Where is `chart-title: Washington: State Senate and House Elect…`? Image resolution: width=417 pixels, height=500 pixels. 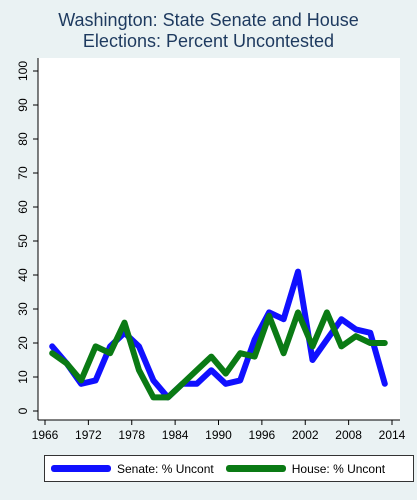
chart-title: Washington: State Senate and House Elect… is located at coordinates (208, 31).